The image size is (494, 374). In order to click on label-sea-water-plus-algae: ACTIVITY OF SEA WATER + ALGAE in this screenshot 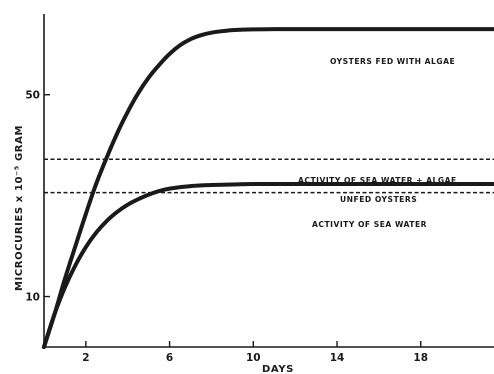, I will do `click(377, 180)`.